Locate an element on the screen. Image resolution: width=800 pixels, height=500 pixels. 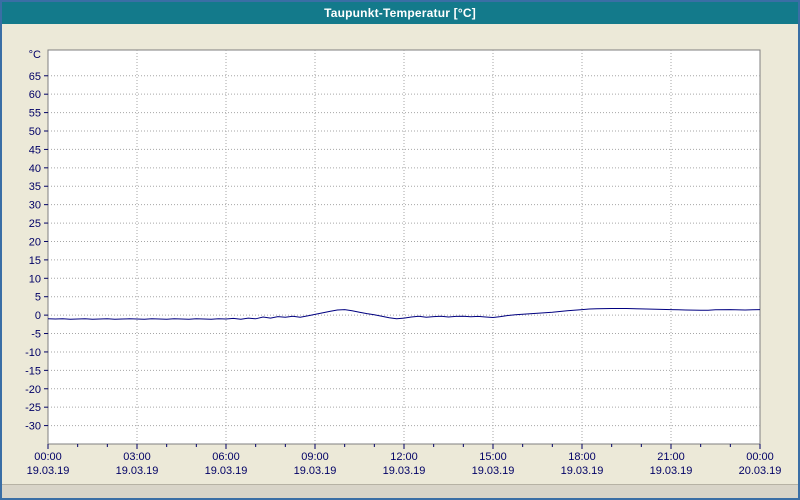
svg-text: 65 is located at coordinates (35, 77).